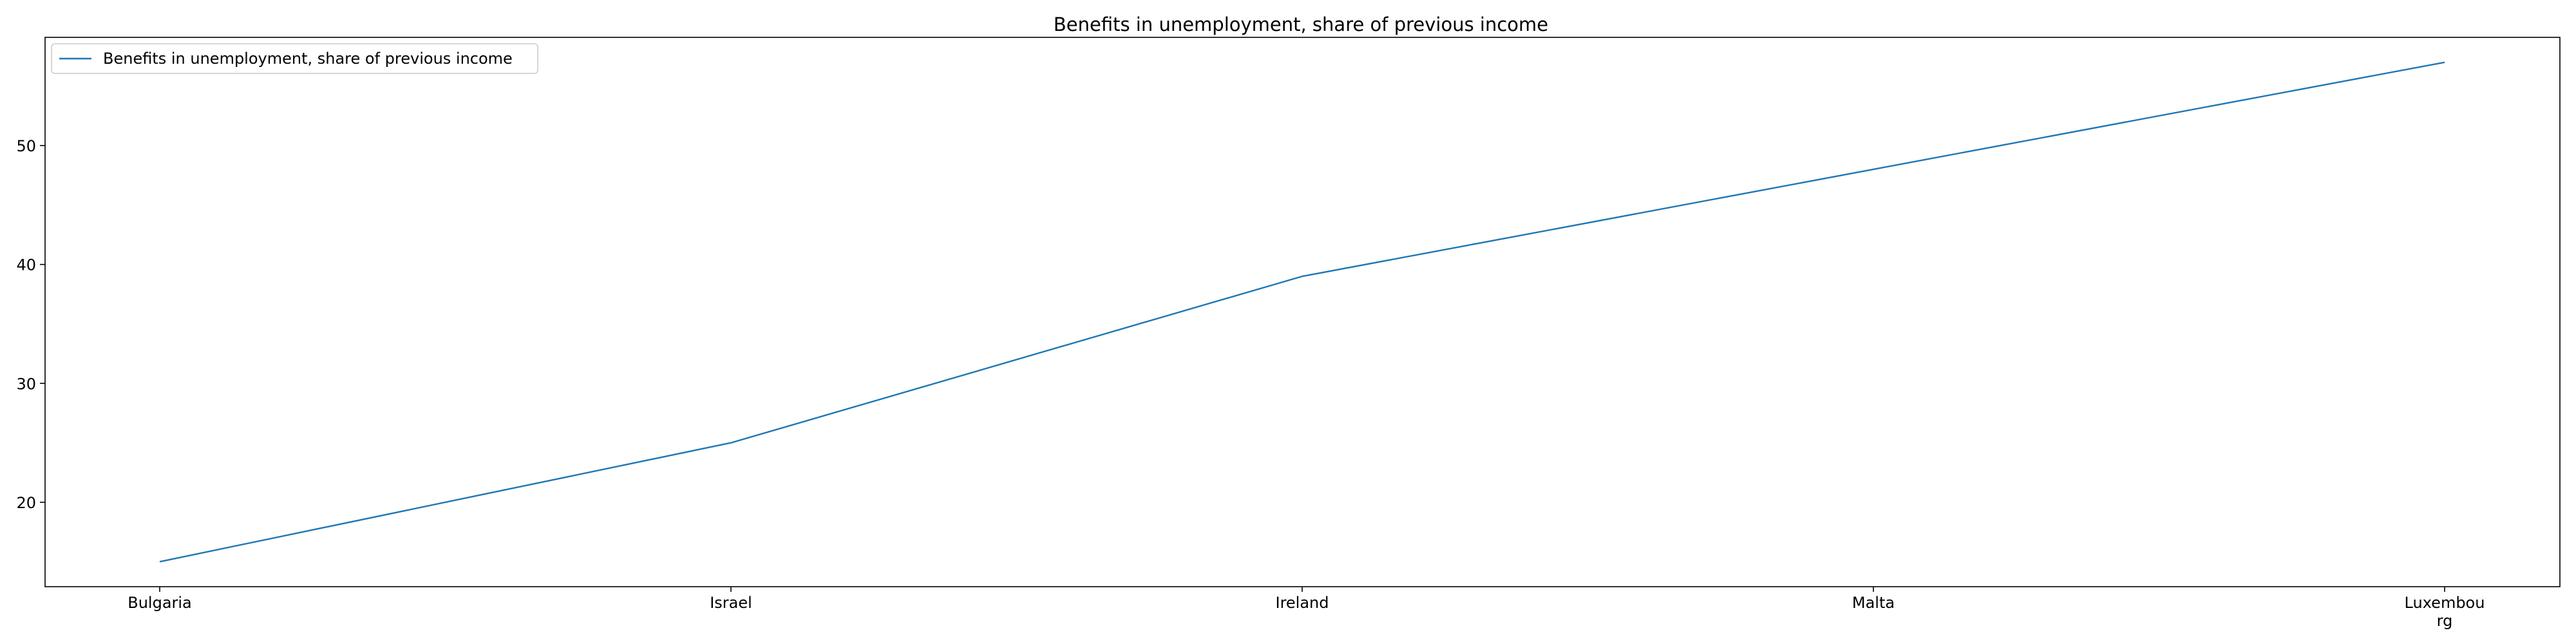 This screenshot has width=2576, height=644. Describe the element at coordinates (160, 603) in the screenshot. I see `x-tick-label: Bulgaria` at that location.